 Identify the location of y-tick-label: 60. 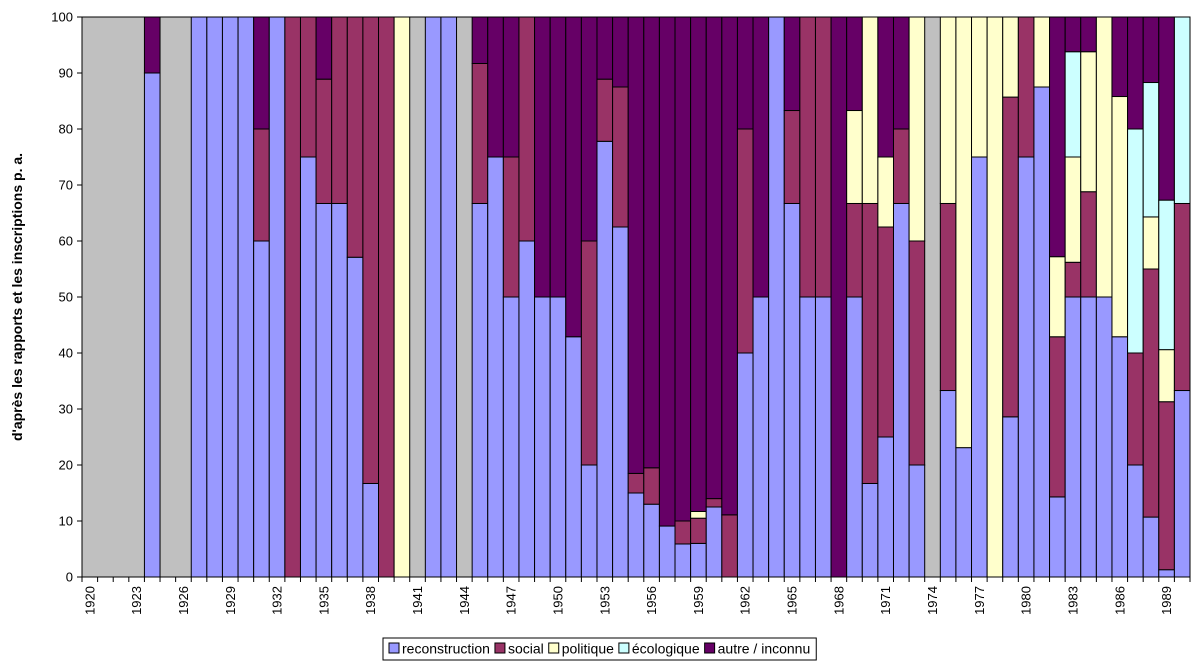
(66, 241).